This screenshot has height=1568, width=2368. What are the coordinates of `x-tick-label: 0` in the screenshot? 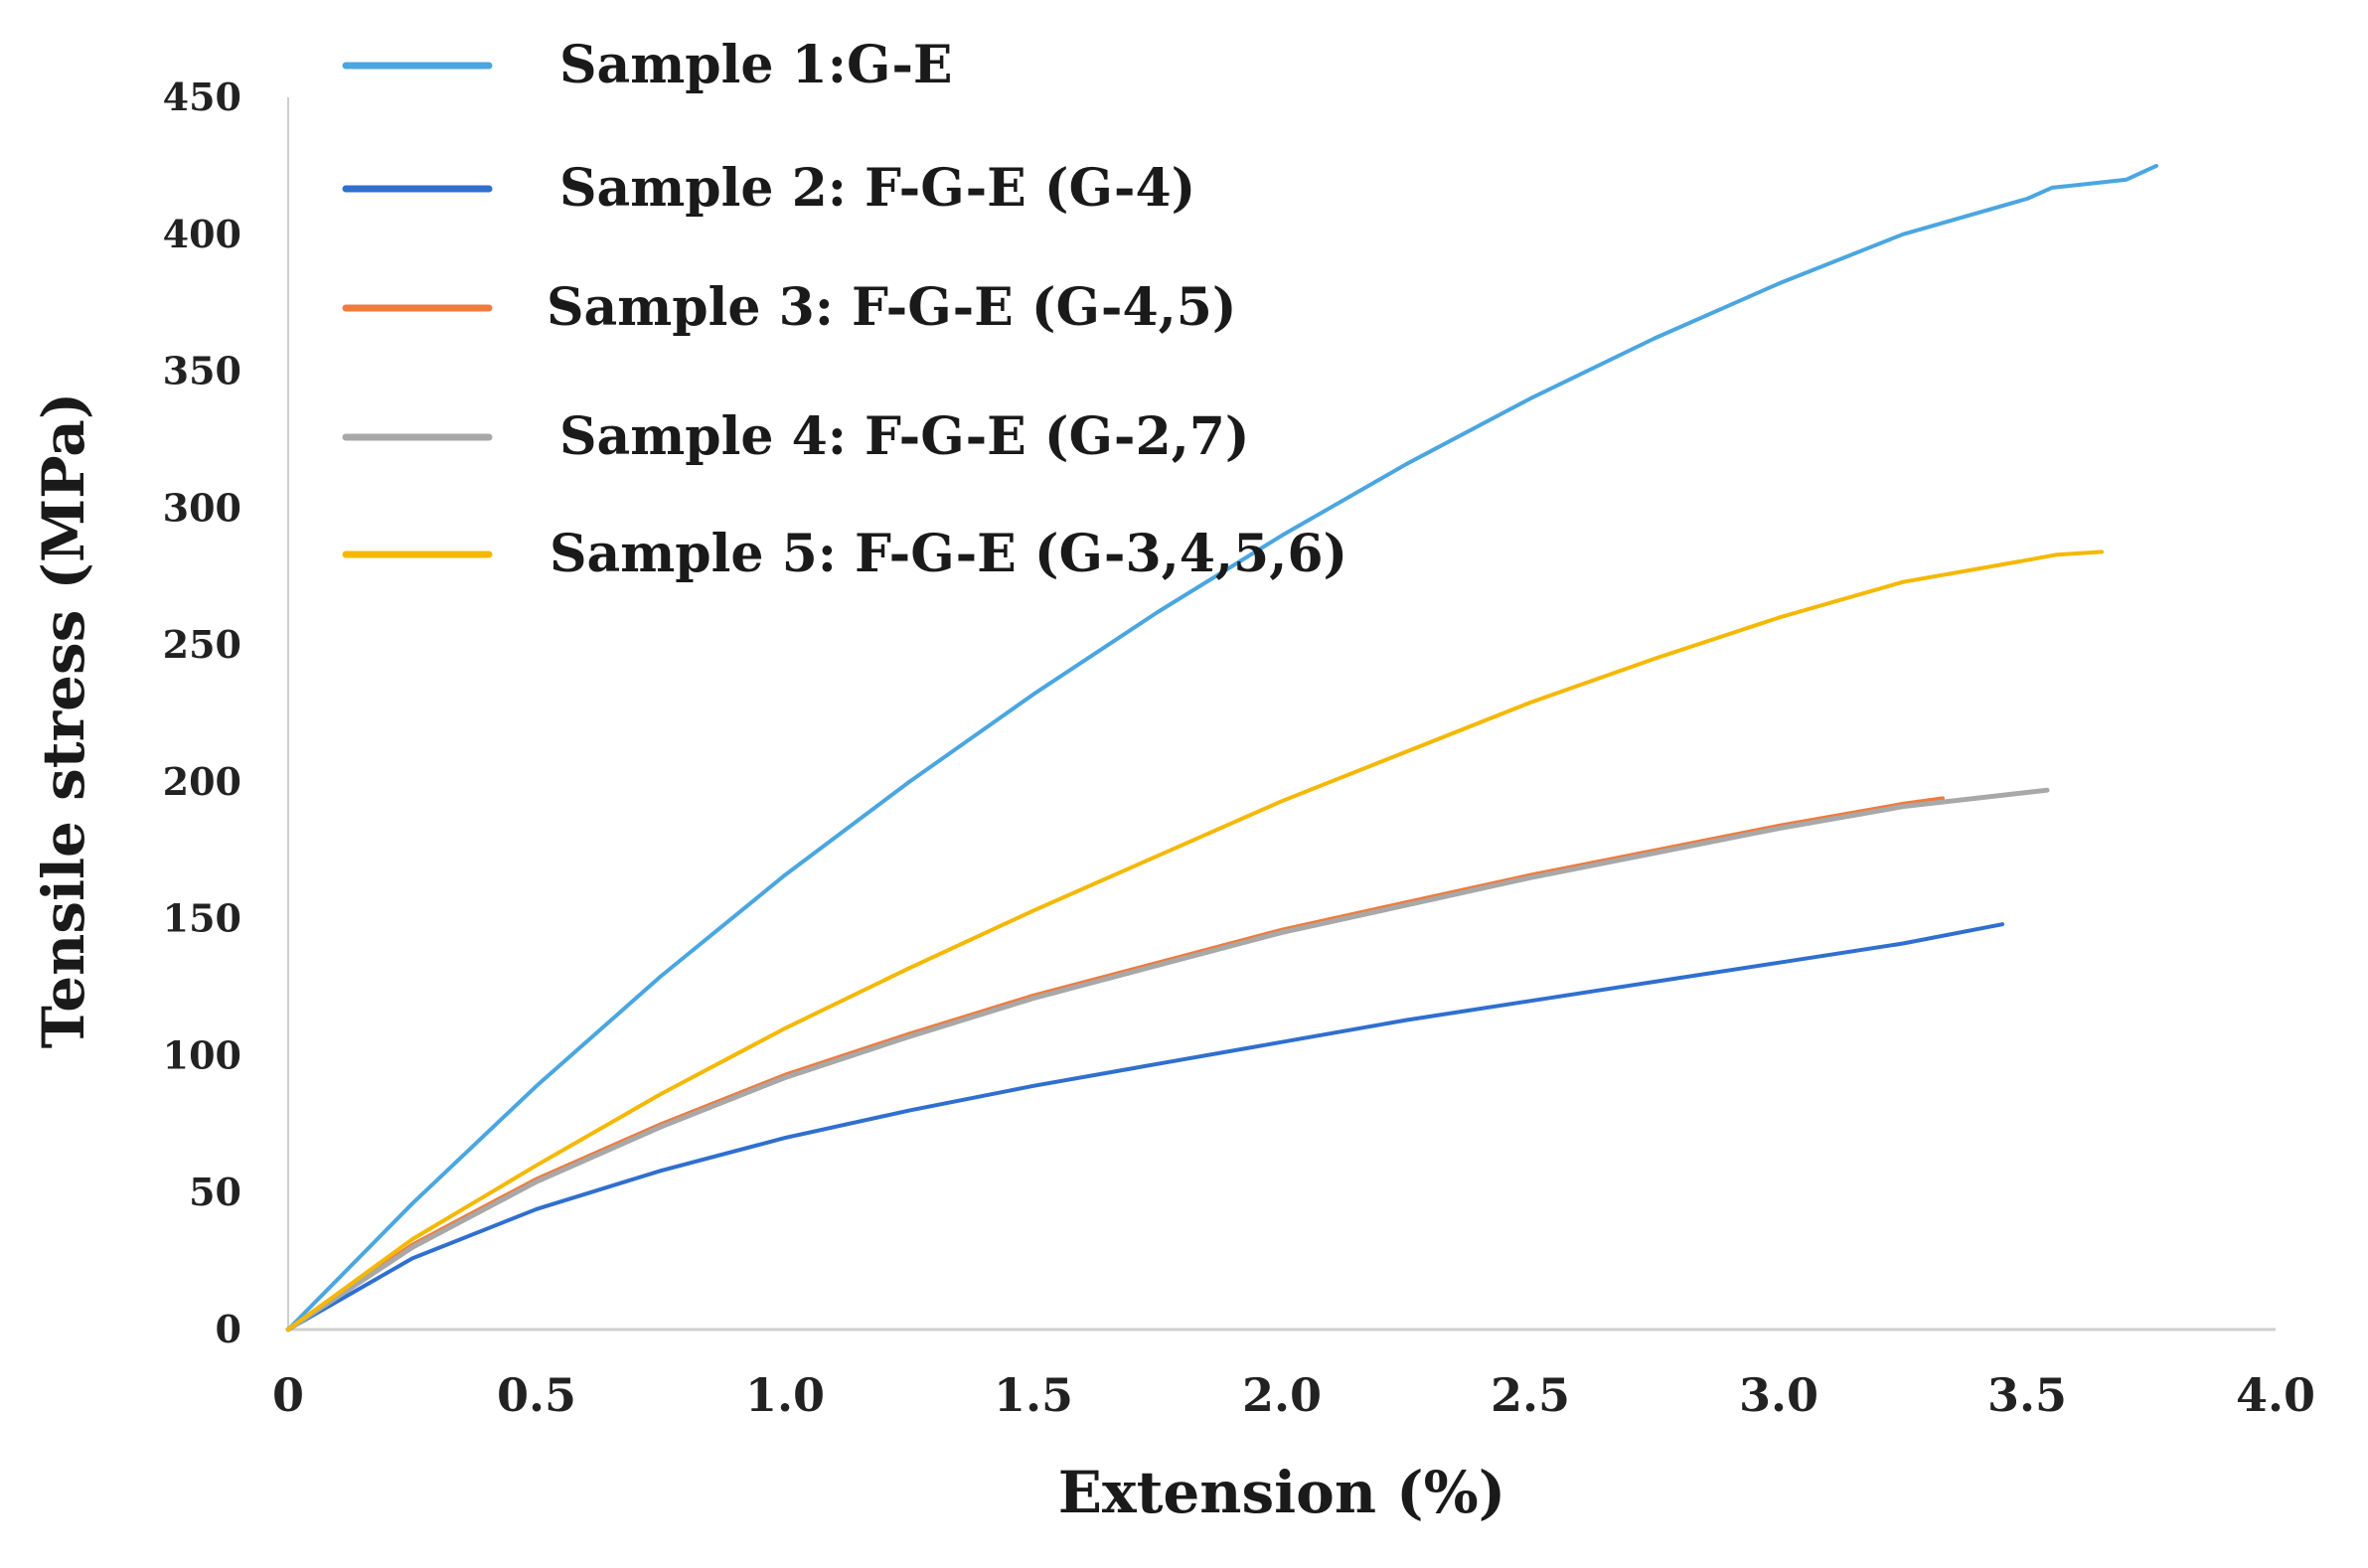 It's located at (288, 1395).